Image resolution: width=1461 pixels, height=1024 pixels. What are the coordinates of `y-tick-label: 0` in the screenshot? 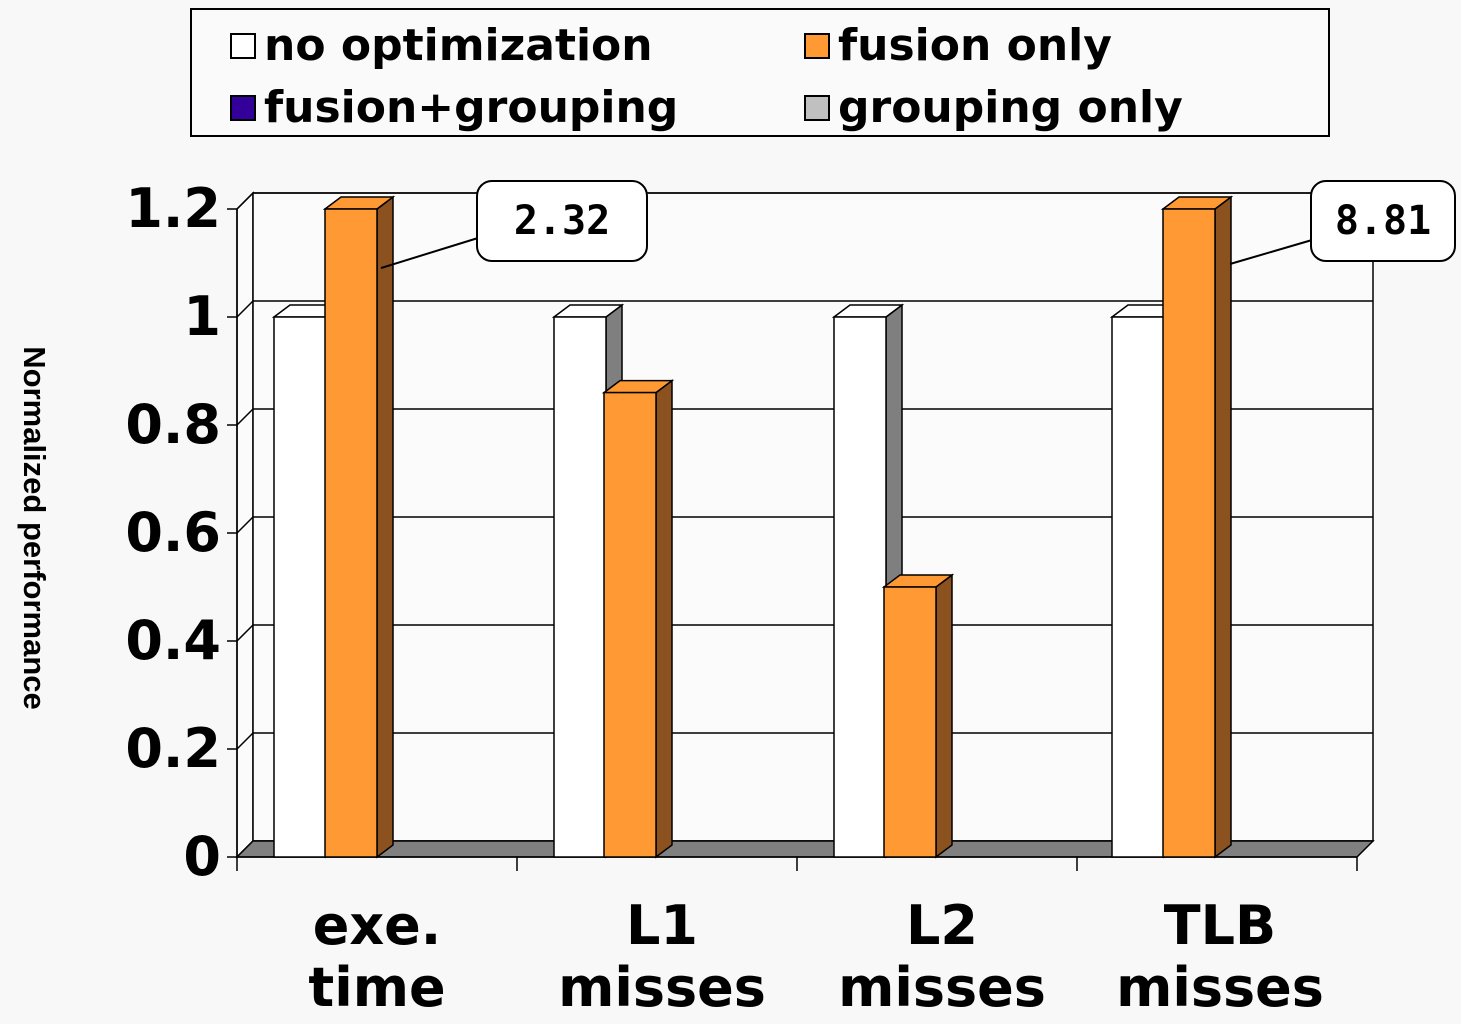 It's located at (202, 856).